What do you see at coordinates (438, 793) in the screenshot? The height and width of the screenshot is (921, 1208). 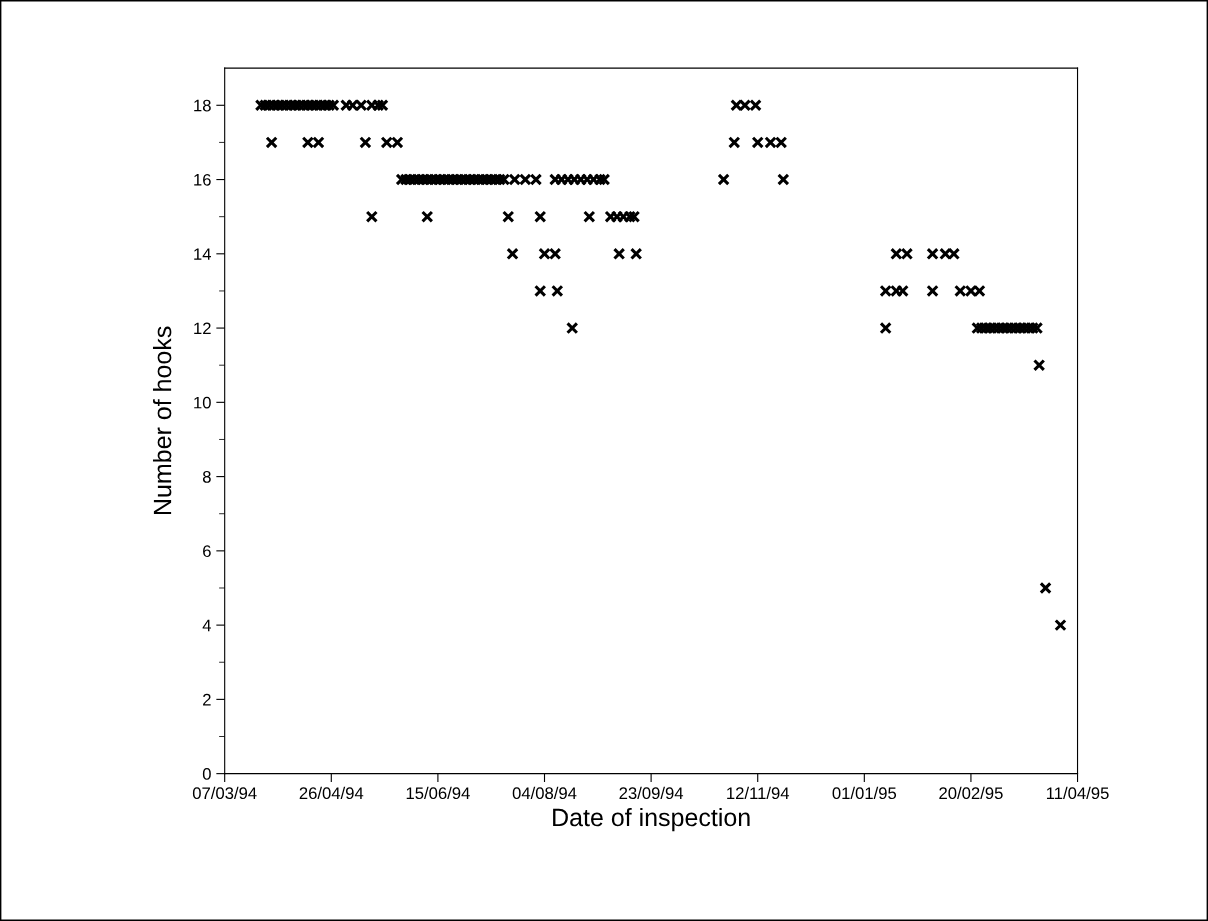 I see `x-tick-label: 15/06/94` at bounding box center [438, 793].